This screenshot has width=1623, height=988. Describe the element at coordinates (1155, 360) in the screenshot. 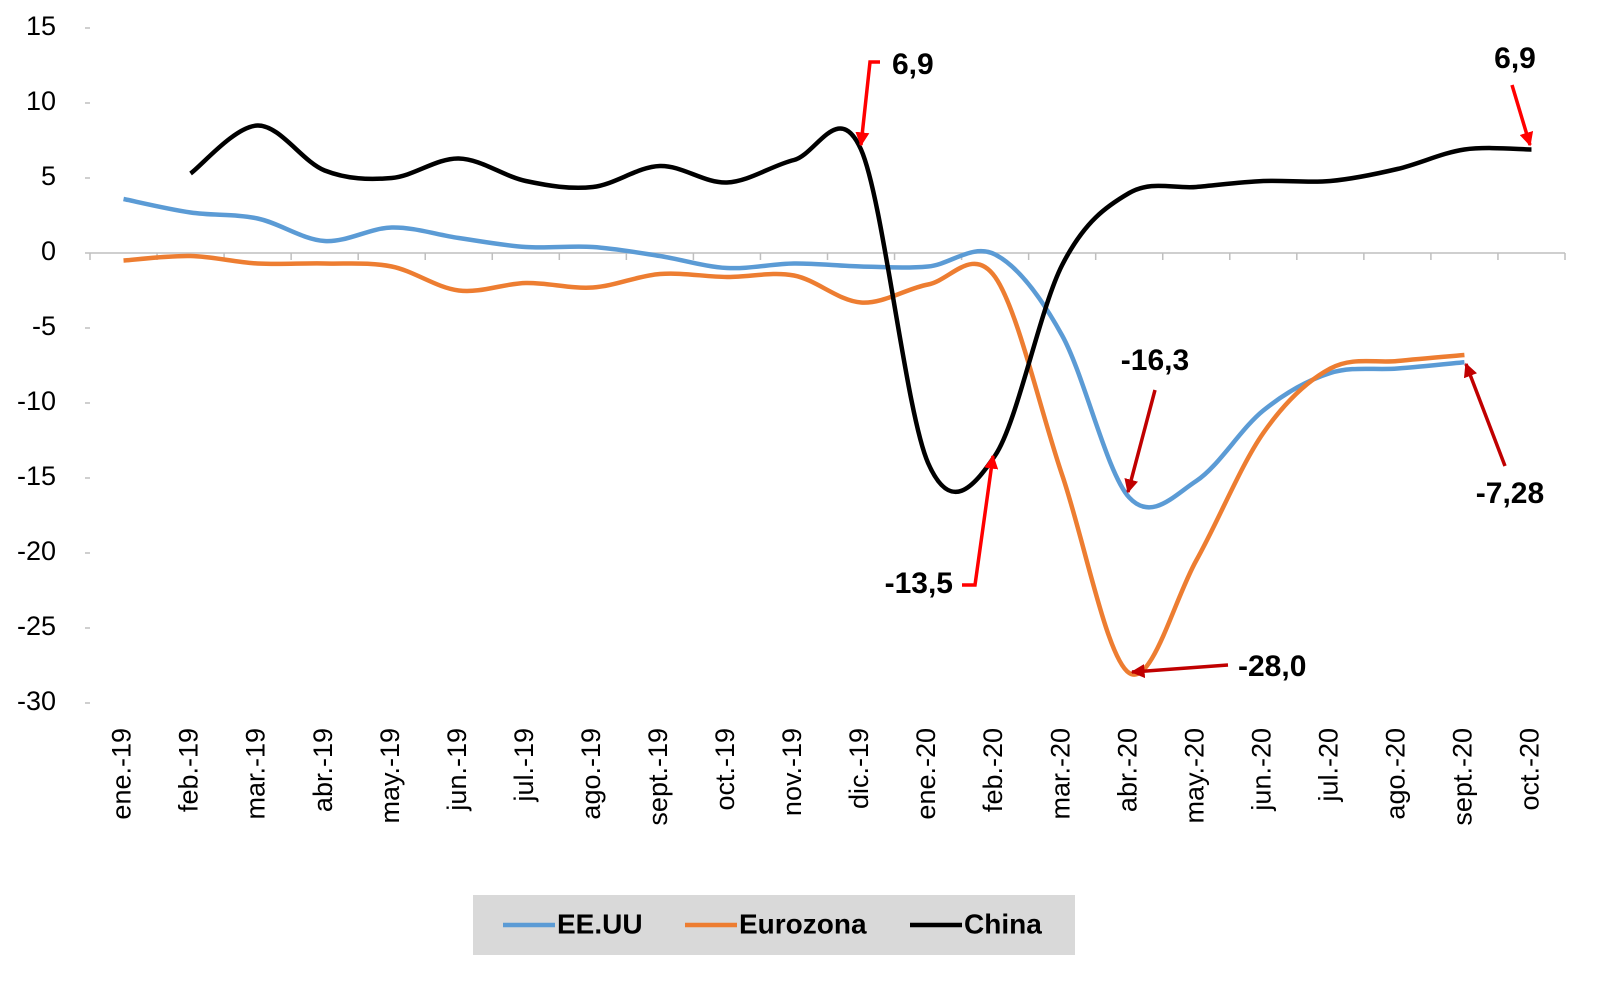

I see `annotation: -16,3` at that location.